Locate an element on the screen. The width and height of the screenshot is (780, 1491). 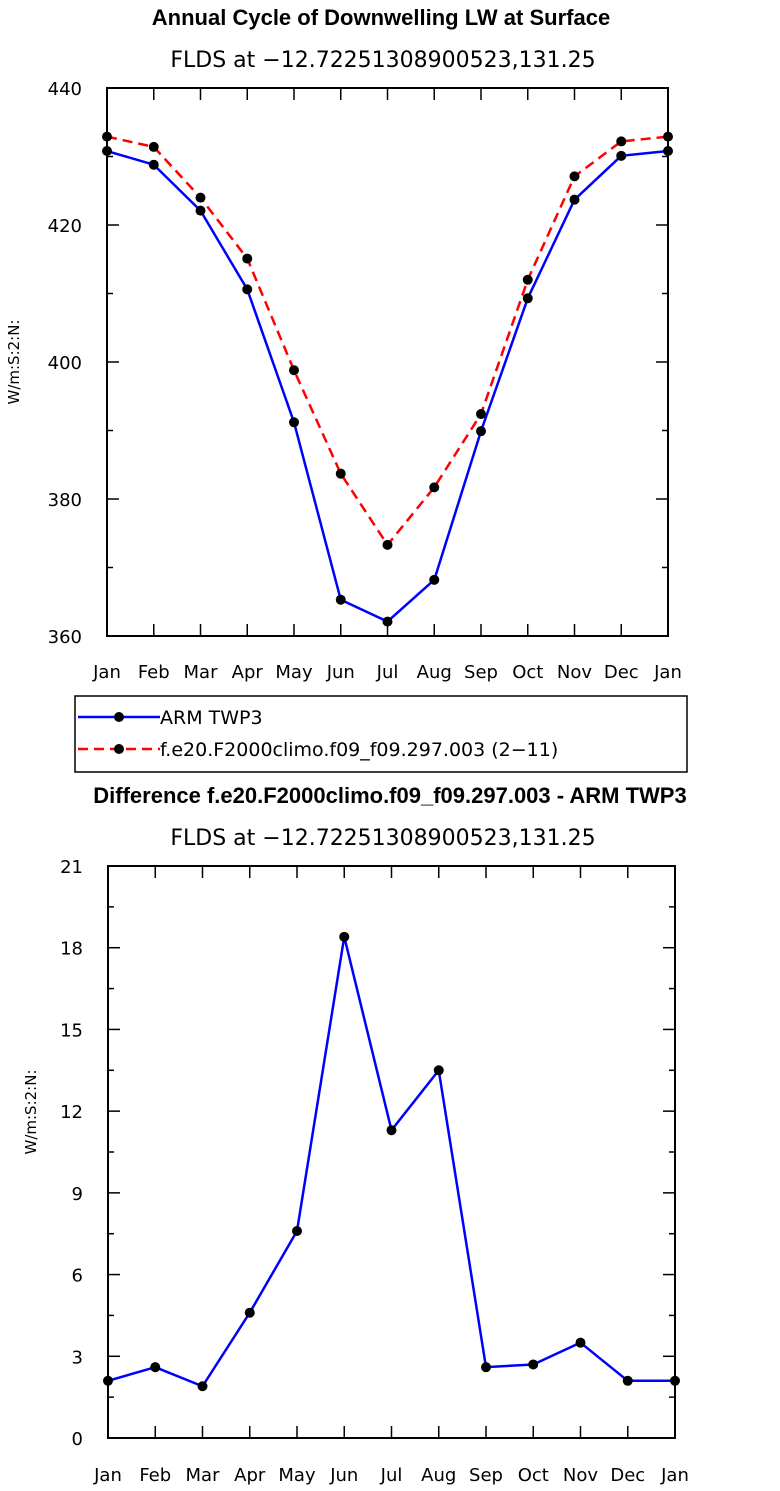
y-tick-label: 9 is located at coordinates (77, 1194).